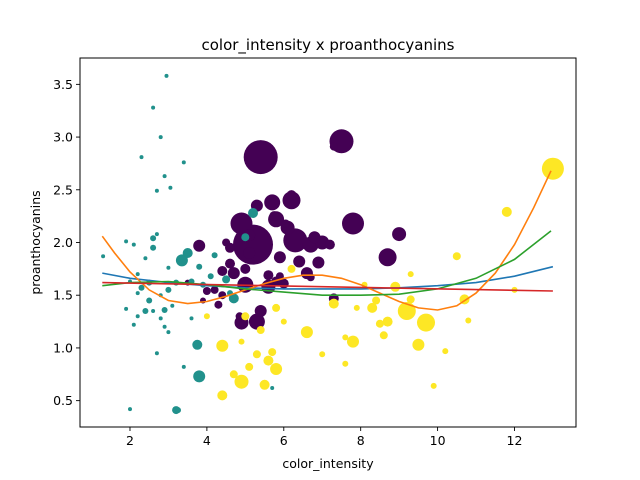 The width and height of the screenshot is (640, 480). I want to click on y-tick-label-1: 1.0, so click(63, 347).